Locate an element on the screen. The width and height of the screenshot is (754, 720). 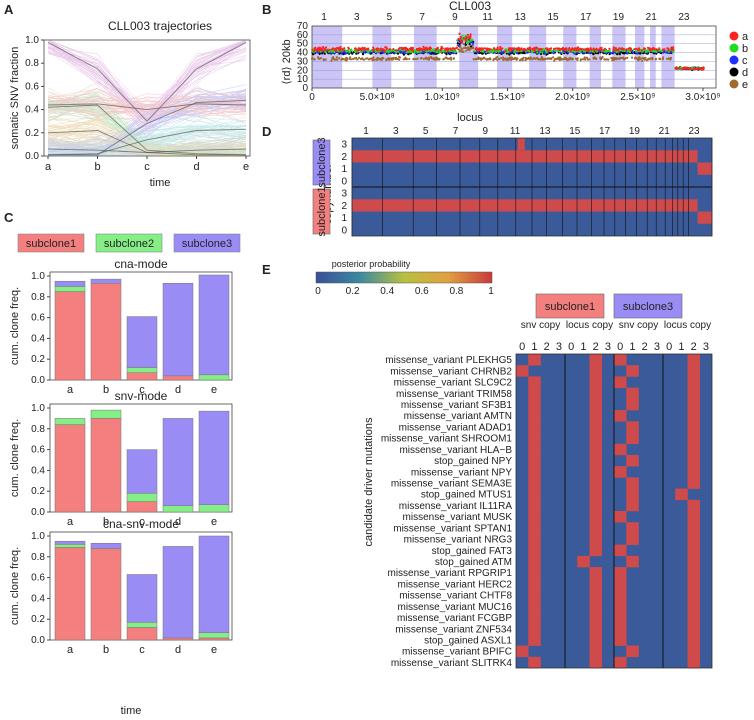
subgroup-label: locus copy is located at coordinates (687, 325).